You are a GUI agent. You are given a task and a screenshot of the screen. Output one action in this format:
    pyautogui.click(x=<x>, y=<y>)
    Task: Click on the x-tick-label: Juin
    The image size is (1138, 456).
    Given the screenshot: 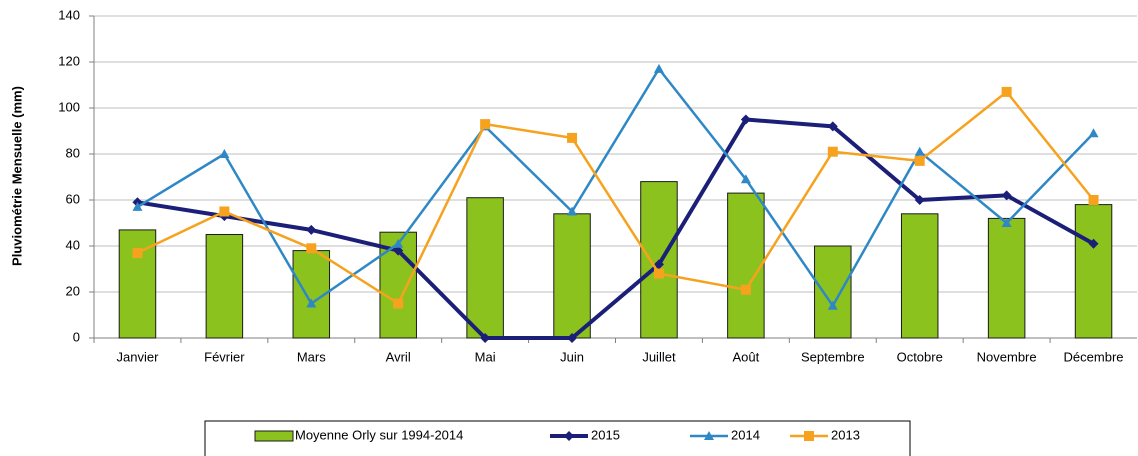 What is the action you would take?
    pyautogui.click(x=572, y=356)
    